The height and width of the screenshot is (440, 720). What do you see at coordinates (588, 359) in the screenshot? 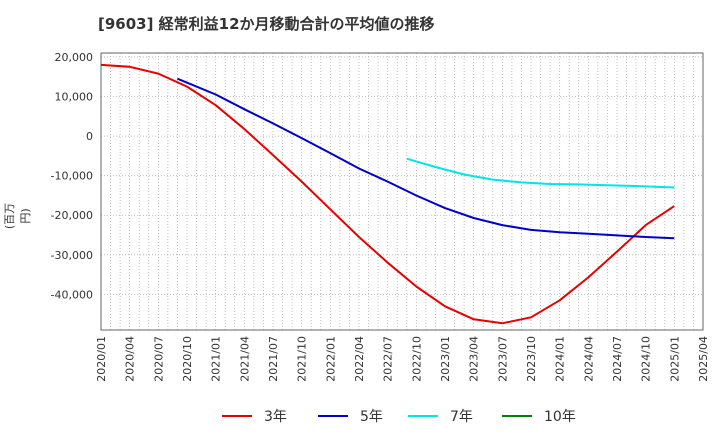
I see `x-tick-label: 2024/04` at bounding box center [588, 359].